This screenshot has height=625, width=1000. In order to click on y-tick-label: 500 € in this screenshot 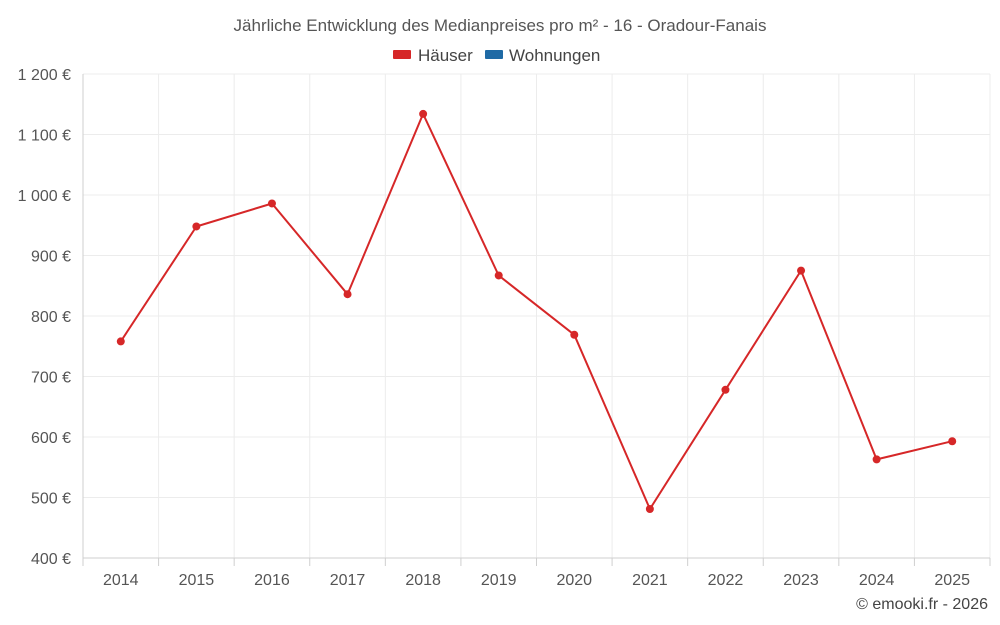, I will do `click(51, 499)`.